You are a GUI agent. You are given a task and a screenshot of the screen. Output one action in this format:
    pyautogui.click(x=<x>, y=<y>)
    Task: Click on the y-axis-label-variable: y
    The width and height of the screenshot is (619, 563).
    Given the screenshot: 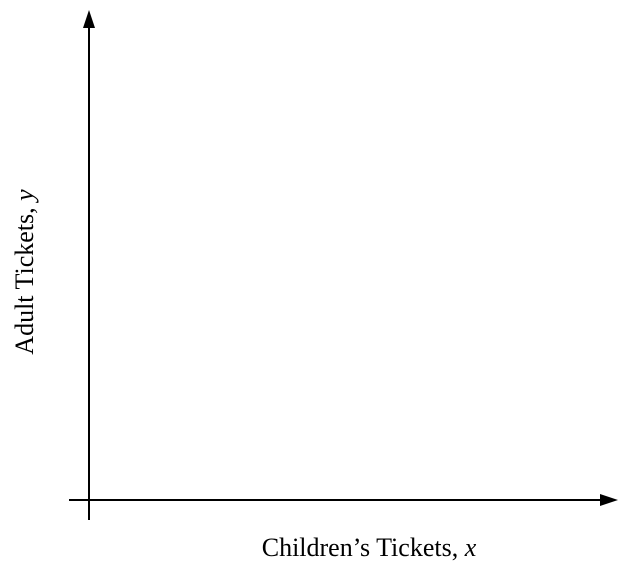 What is the action you would take?
    pyautogui.click(x=24, y=196)
    